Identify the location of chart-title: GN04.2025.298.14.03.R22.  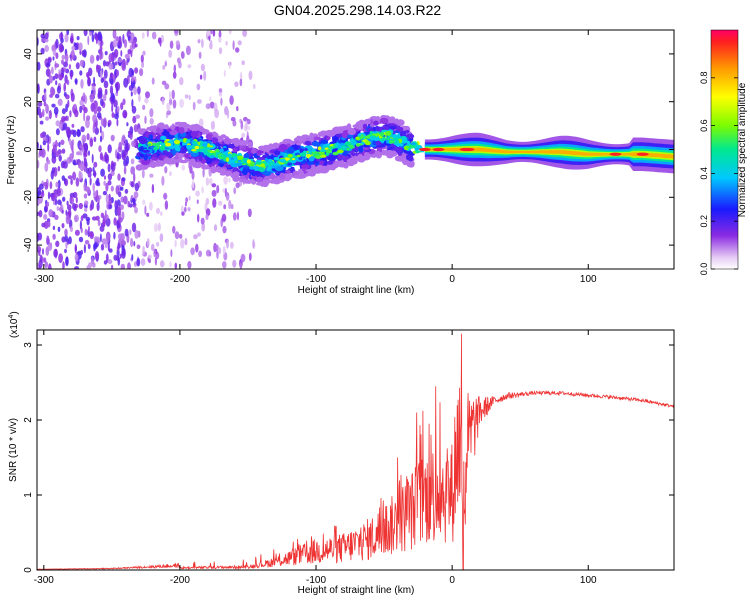
(357, 10).